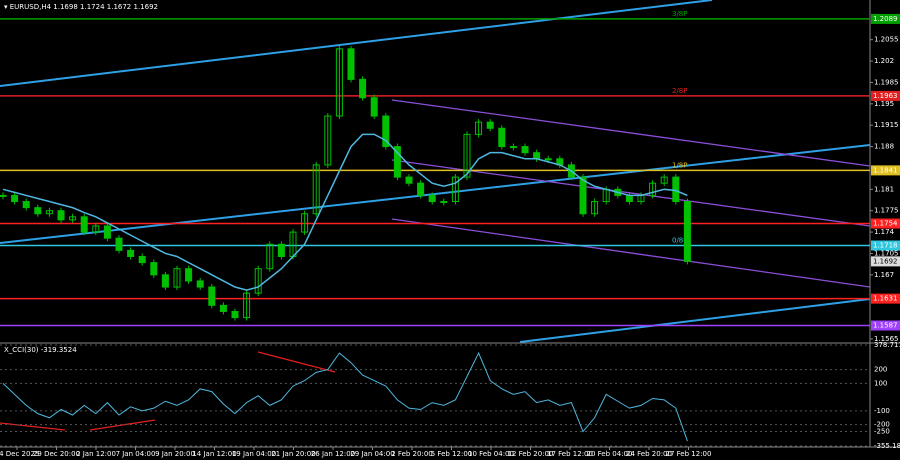  What do you see at coordinates (19, 454) in the screenshot?
I see `x-tick-label: 24 Dec 2025` at bounding box center [19, 454].